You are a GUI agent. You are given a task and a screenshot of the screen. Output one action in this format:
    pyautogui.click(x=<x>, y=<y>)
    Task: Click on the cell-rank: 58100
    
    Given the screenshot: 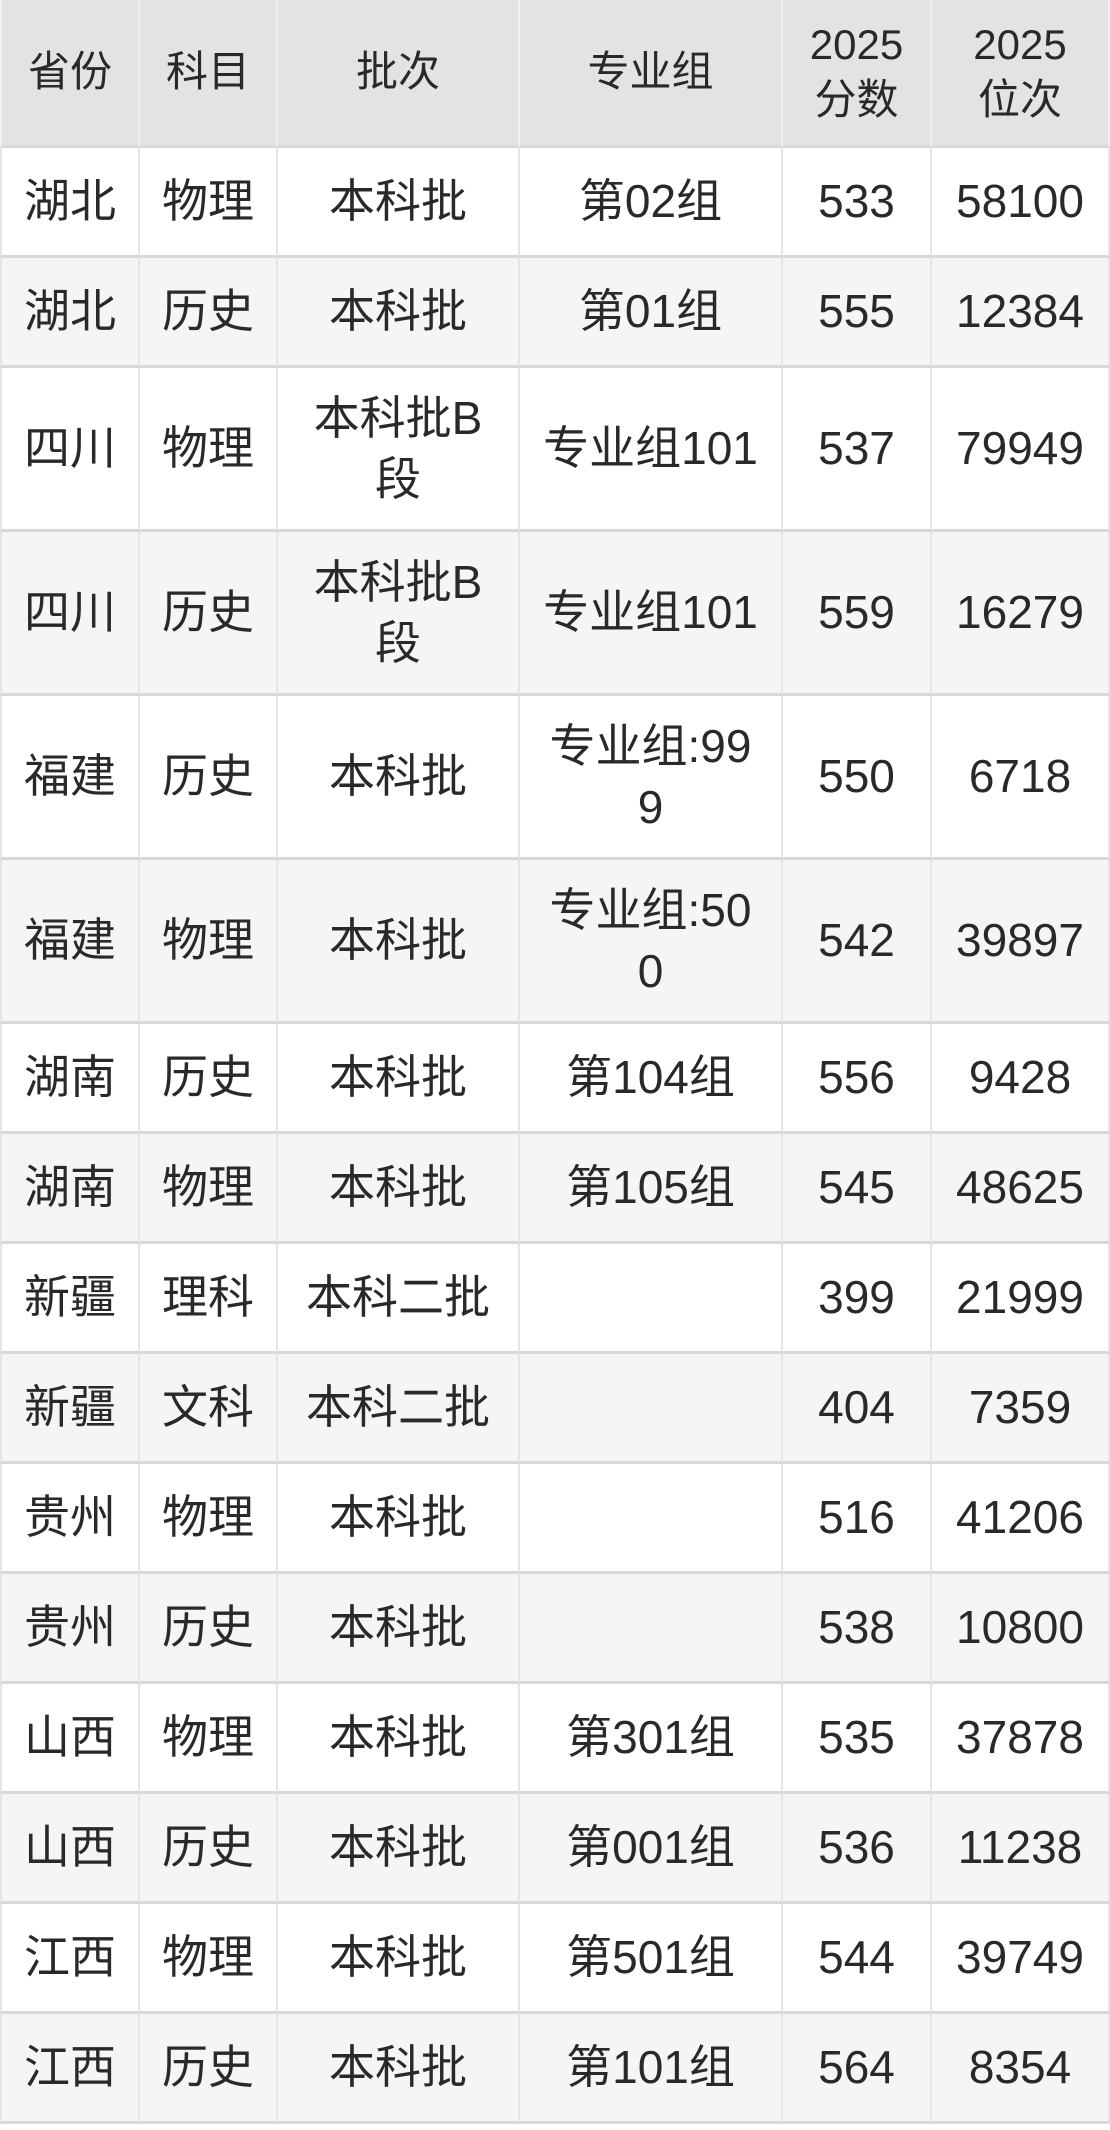 What is the action you would take?
    pyautogui.click(x=1021, y=203)
    